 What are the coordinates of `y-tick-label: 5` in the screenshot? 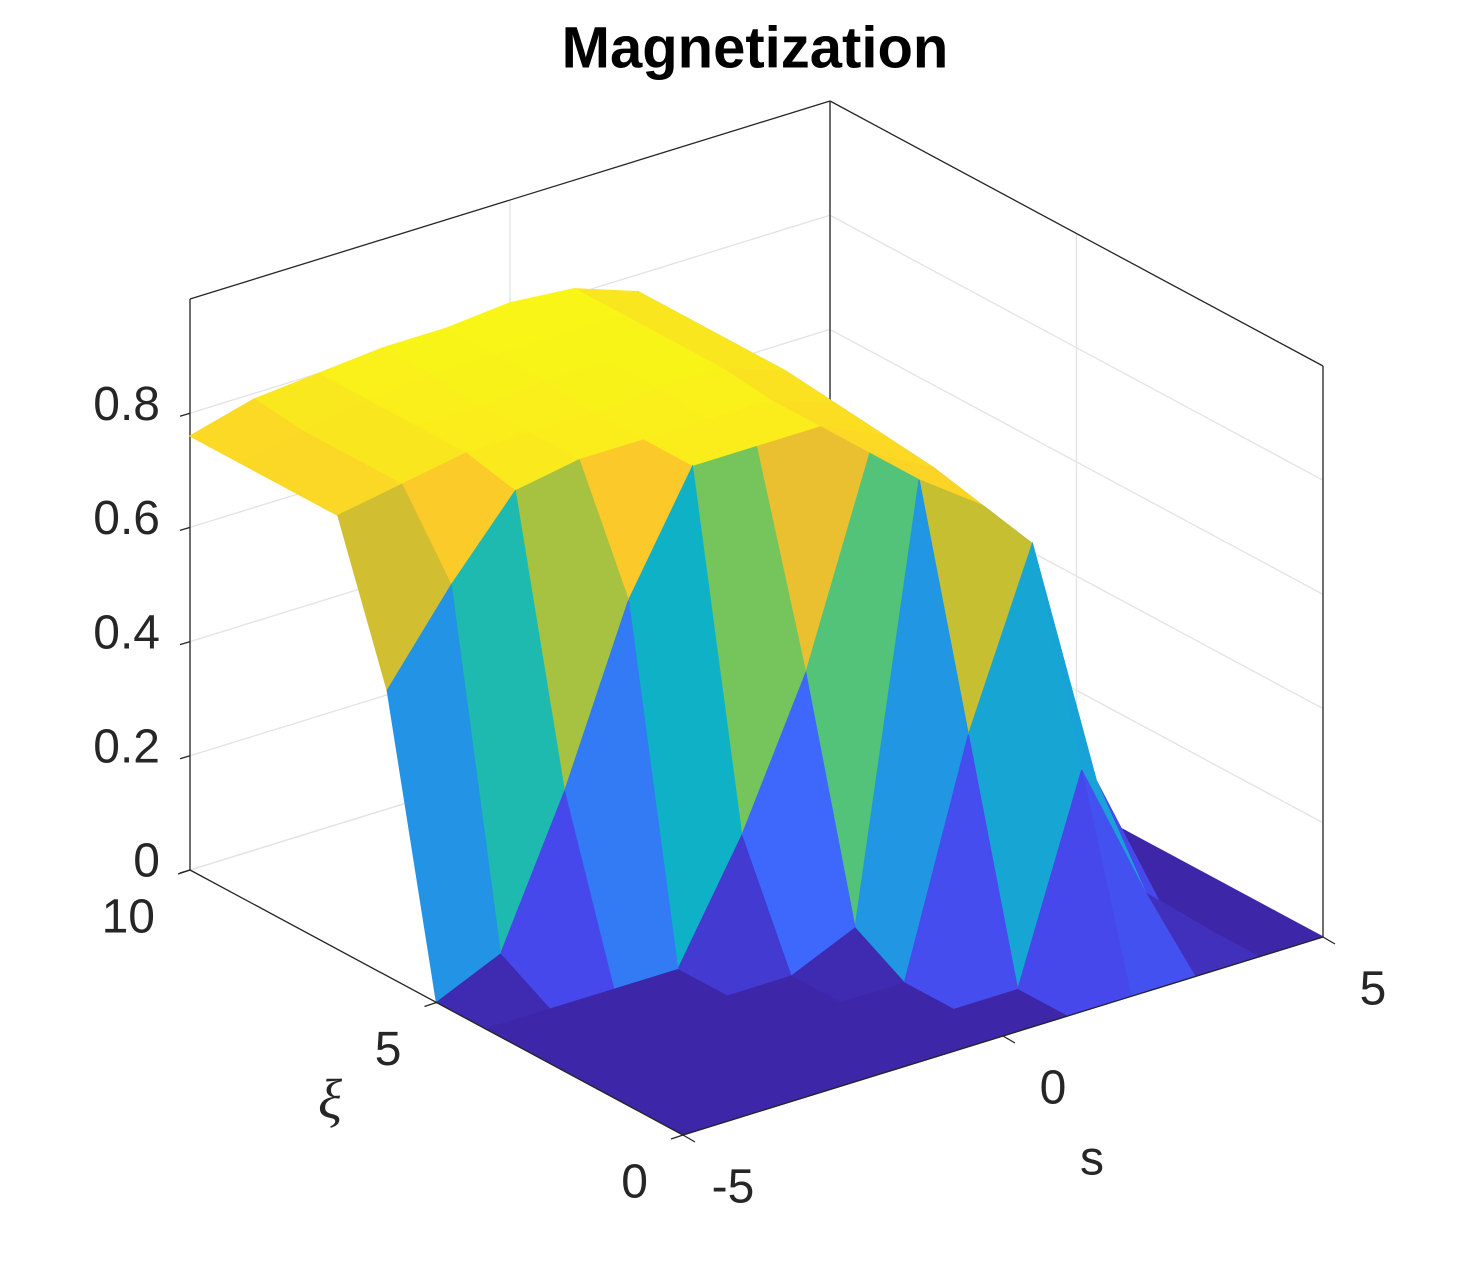 It's located at (388, 1049).